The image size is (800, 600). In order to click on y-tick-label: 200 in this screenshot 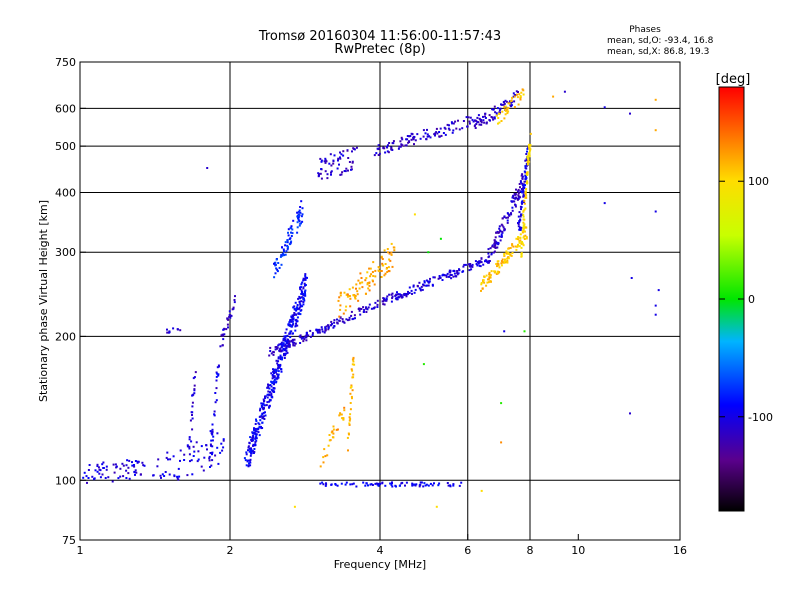, I will do `click(65, 336)`.